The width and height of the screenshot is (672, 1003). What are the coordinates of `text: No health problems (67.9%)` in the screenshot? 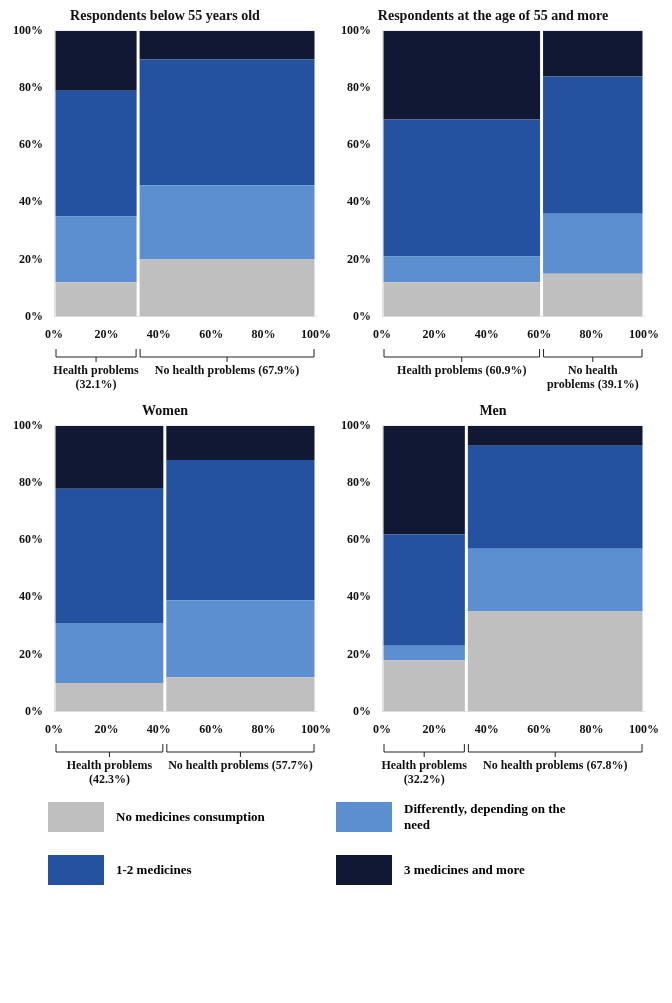 It's located at (227, 370).